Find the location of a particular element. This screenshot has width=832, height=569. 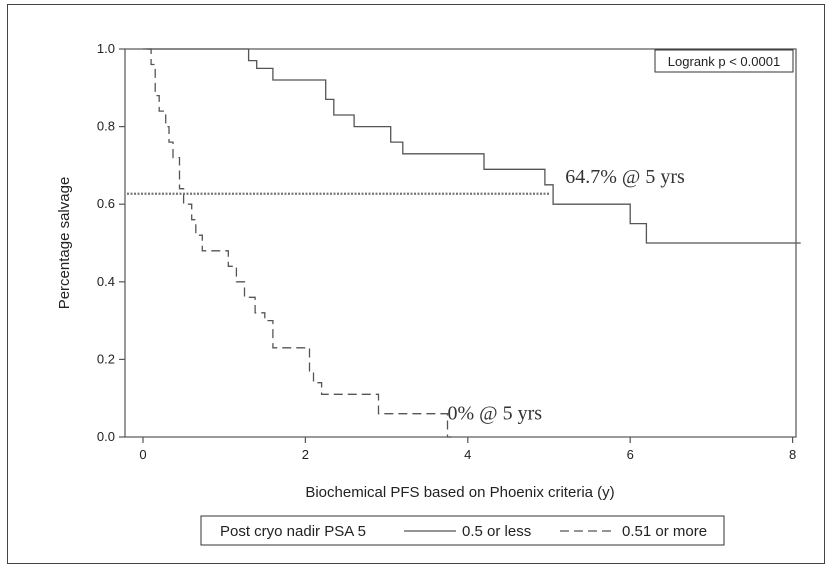

y-axis-label: Percentage salvage is located at coordinates (64, 243).